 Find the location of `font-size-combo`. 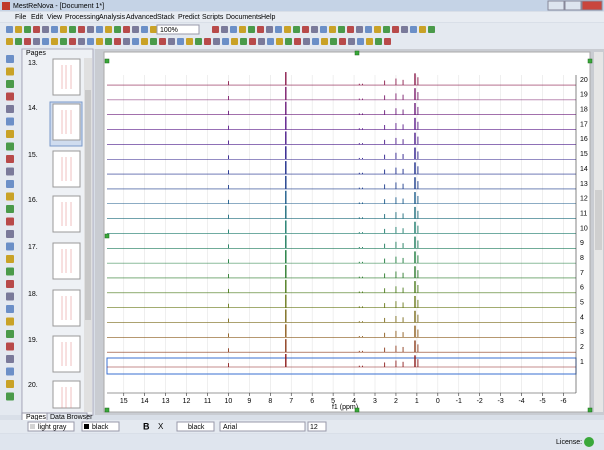

font-size-combo is located at coordinates (317, 426).